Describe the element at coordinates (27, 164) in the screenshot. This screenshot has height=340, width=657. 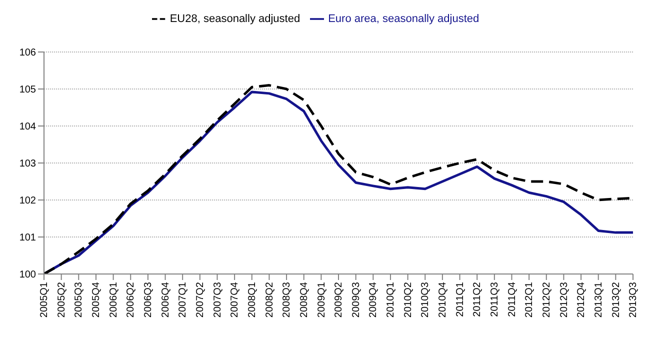
I see `y-tick-label: 103` at that location.